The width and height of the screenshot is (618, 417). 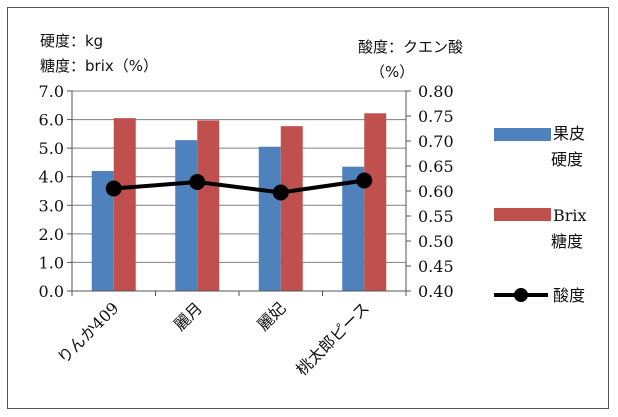 What do you see at coordinates (410, 47) in the screenshot?
I see `right-axis-label-line1: 酸度：クエン酸` at bounding box center [410, 47].